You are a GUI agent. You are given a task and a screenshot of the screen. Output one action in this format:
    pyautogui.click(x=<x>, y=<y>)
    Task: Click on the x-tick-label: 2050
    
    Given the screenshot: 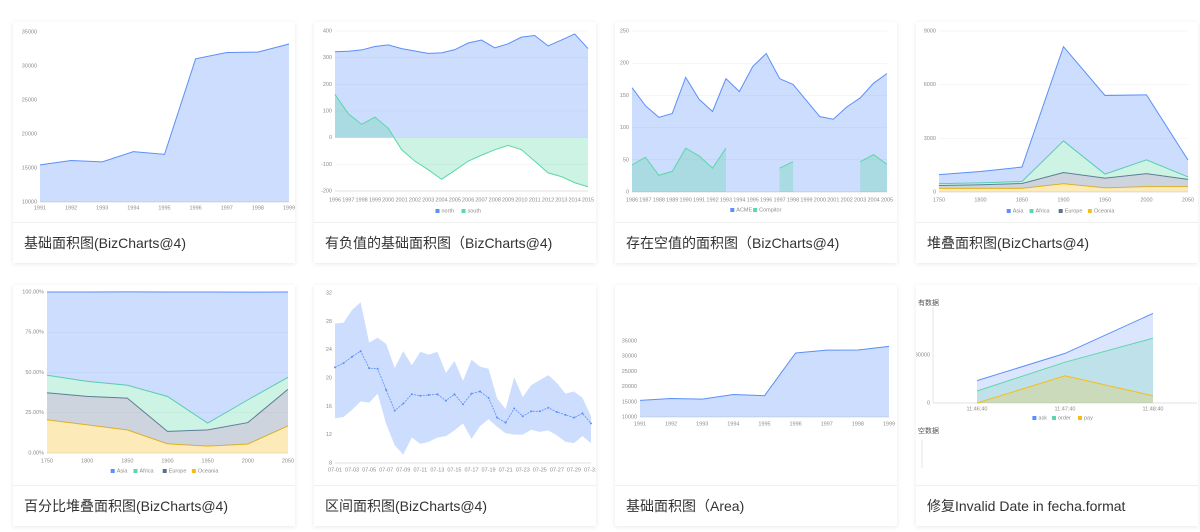 What is the action you would take?
    pyautogui.click(x=1188, y=200)
    